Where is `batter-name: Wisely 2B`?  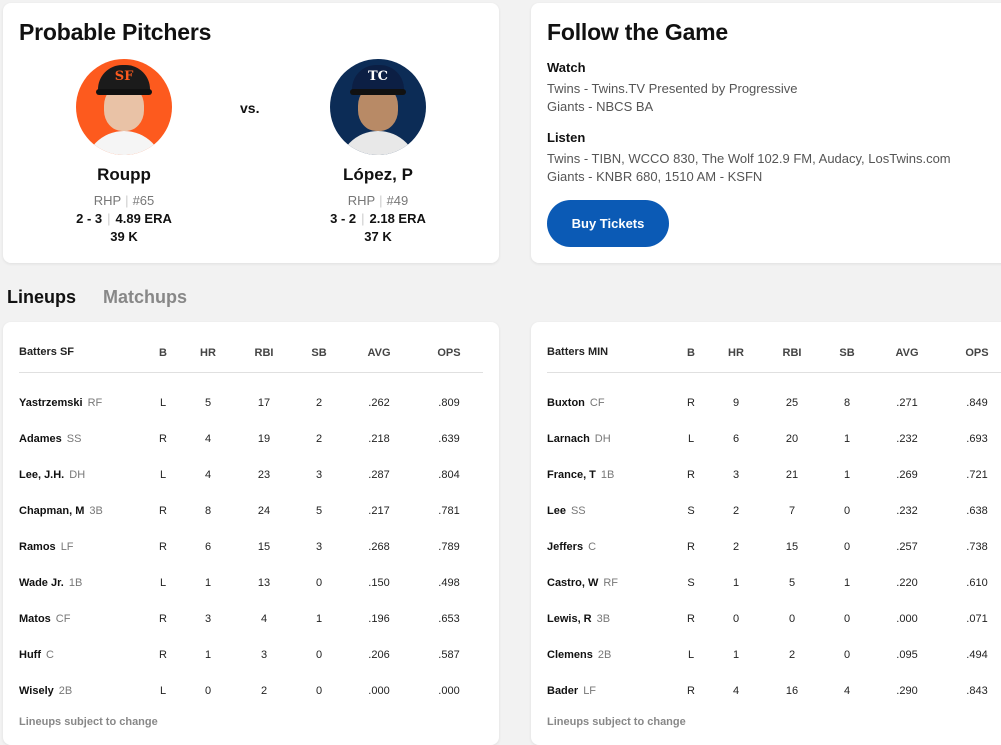 batter-name: Wisely 2B is located at coordinates (45, 691).